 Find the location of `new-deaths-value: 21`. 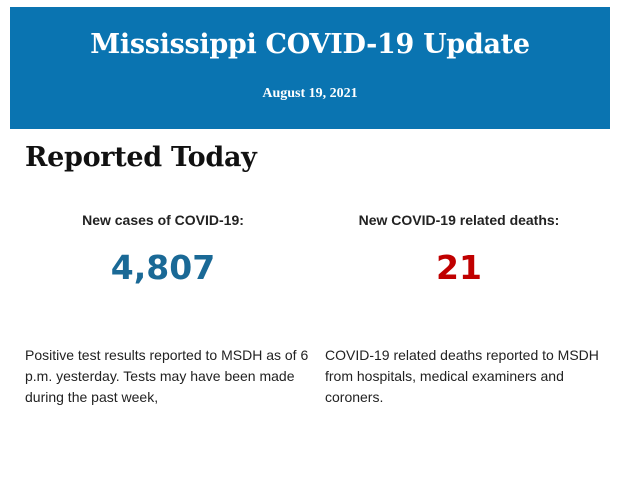

new-deaths-value: 21 is located at coordinates (459, 267).